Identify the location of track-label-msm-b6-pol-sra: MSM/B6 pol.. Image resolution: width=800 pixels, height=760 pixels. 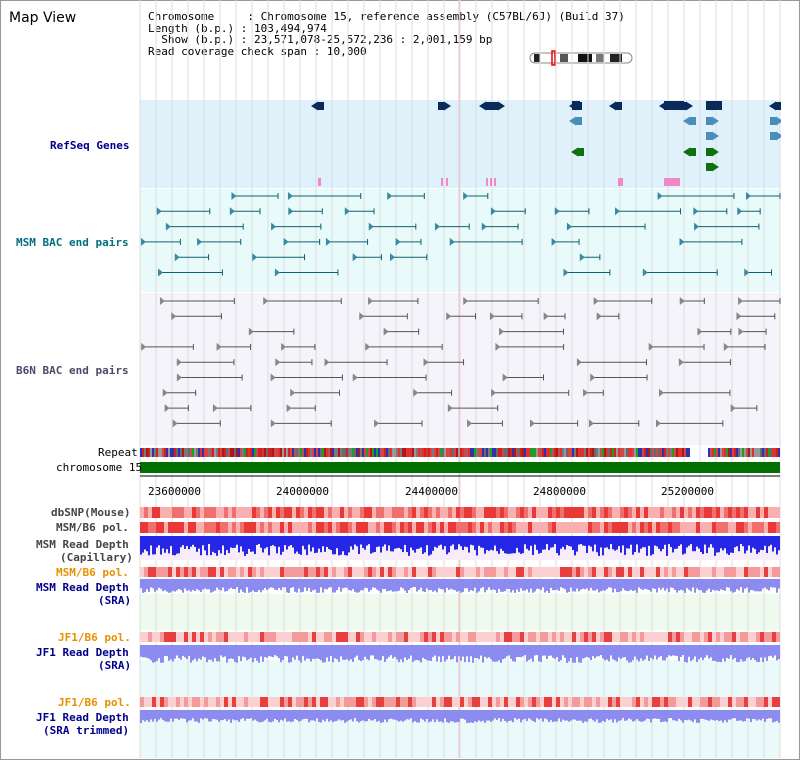
(92, 572).